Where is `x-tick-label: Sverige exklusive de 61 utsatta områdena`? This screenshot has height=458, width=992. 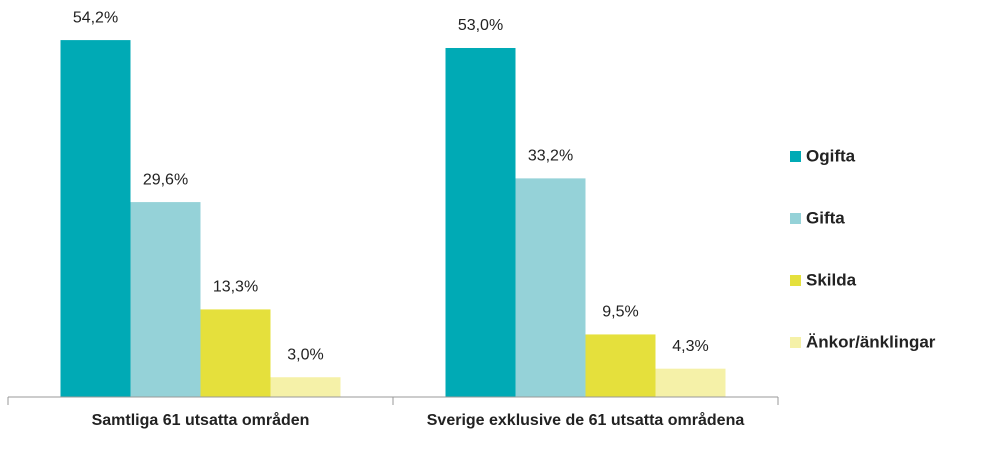 x-tick-label: Sverige exklusive de 61 utsatta områdena is located at coordinates (585, 420).